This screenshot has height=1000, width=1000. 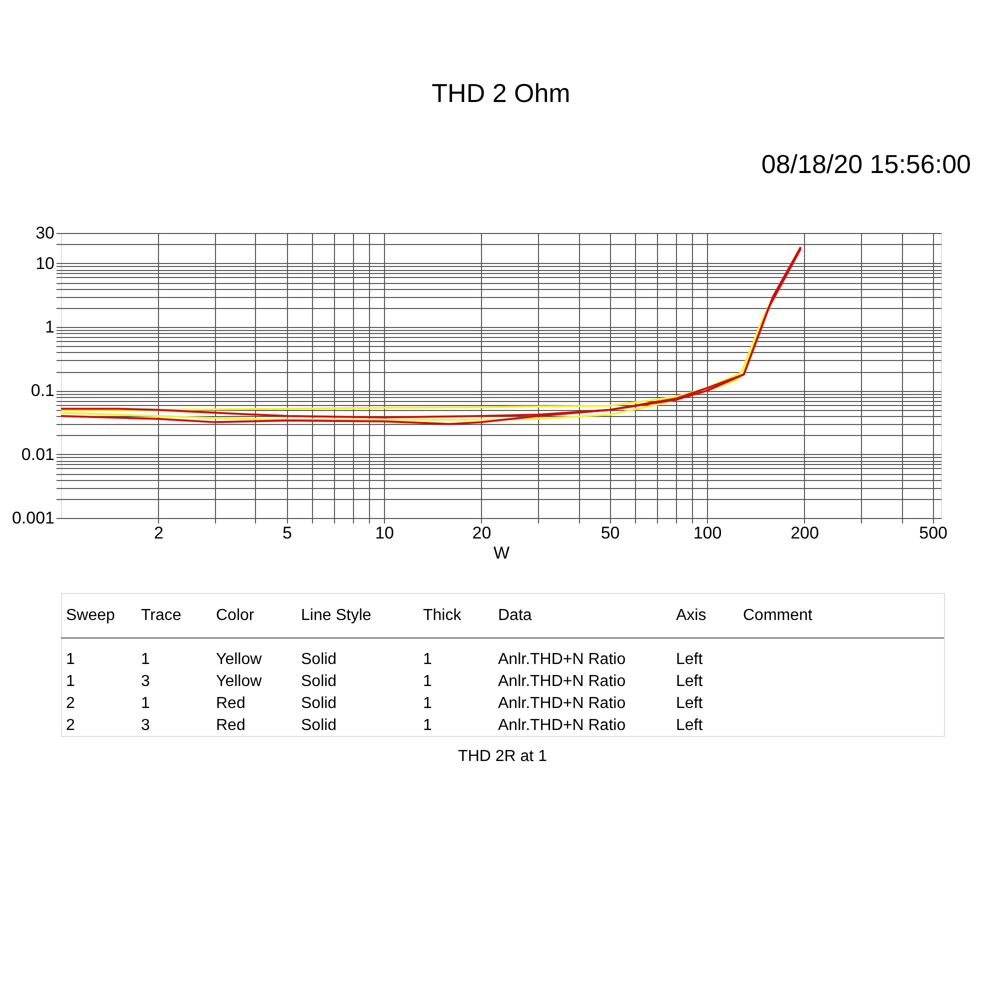 I want to click on text: Sweep, so click(x=91, y=615).